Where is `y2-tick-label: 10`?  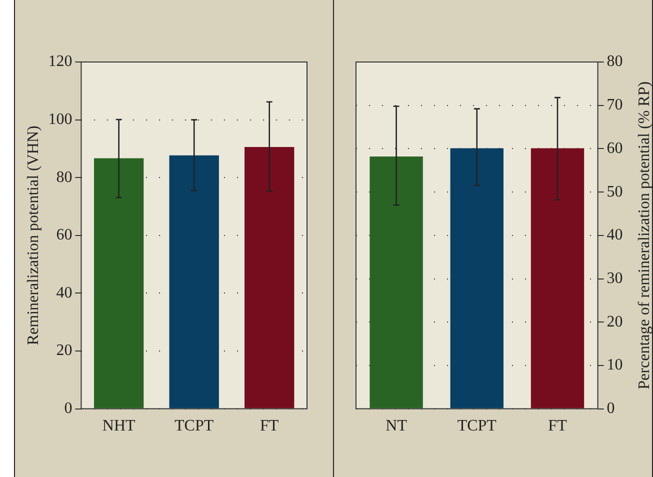 y2-tick-label: 10 is located at coordinates (614, 365).